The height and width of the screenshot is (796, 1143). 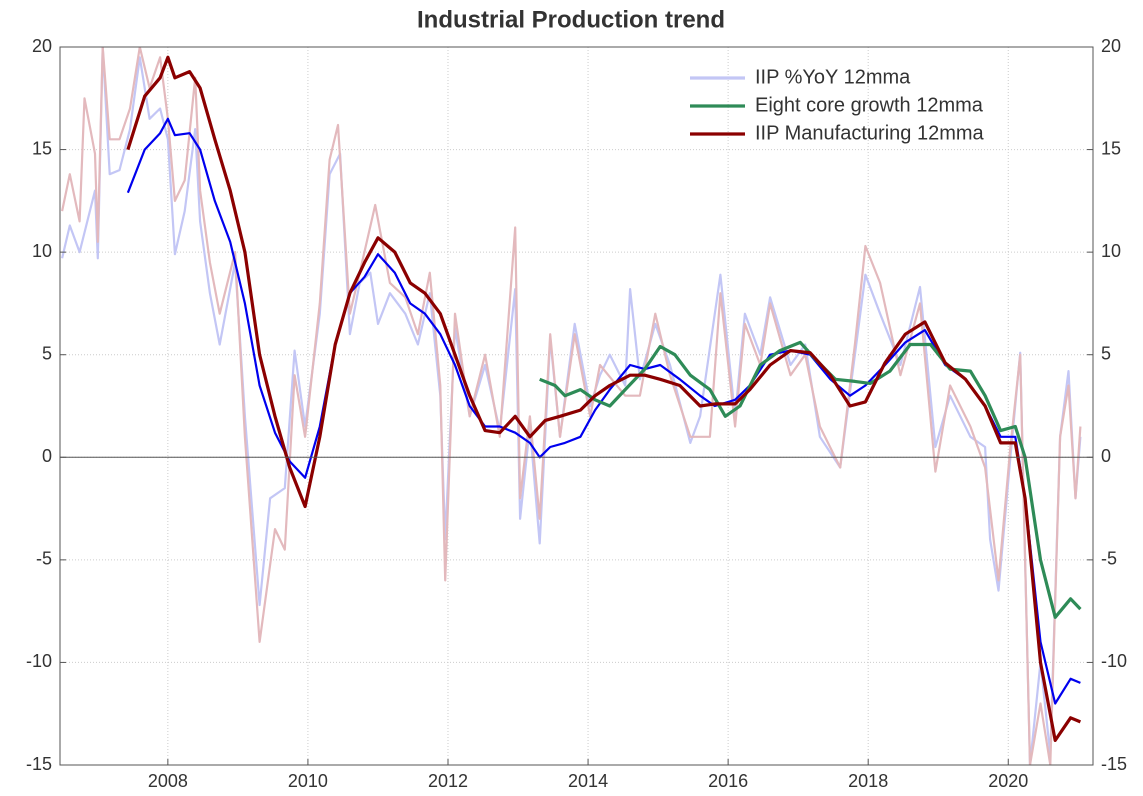 I want to click on x-tick-label: 2016, so click(x=728, y=781).